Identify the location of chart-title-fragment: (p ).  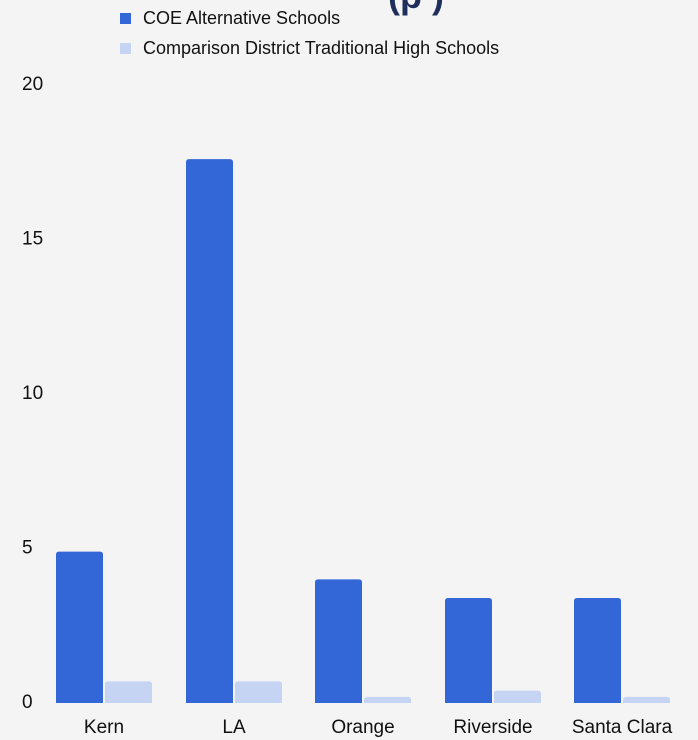
(416, 8).